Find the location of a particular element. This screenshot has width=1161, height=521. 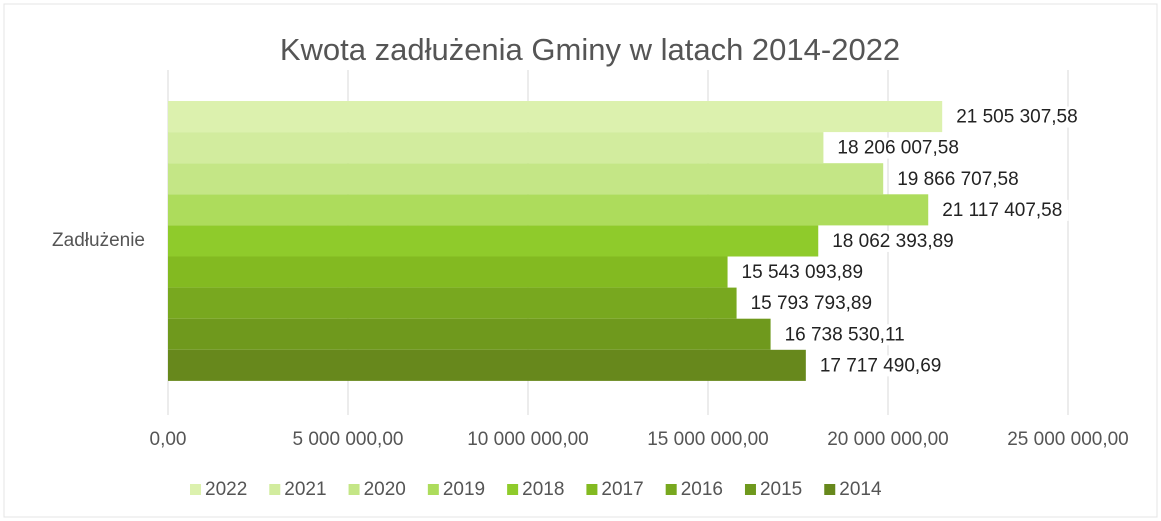

legend-label: 2019 is located at coordinates (464, 489).